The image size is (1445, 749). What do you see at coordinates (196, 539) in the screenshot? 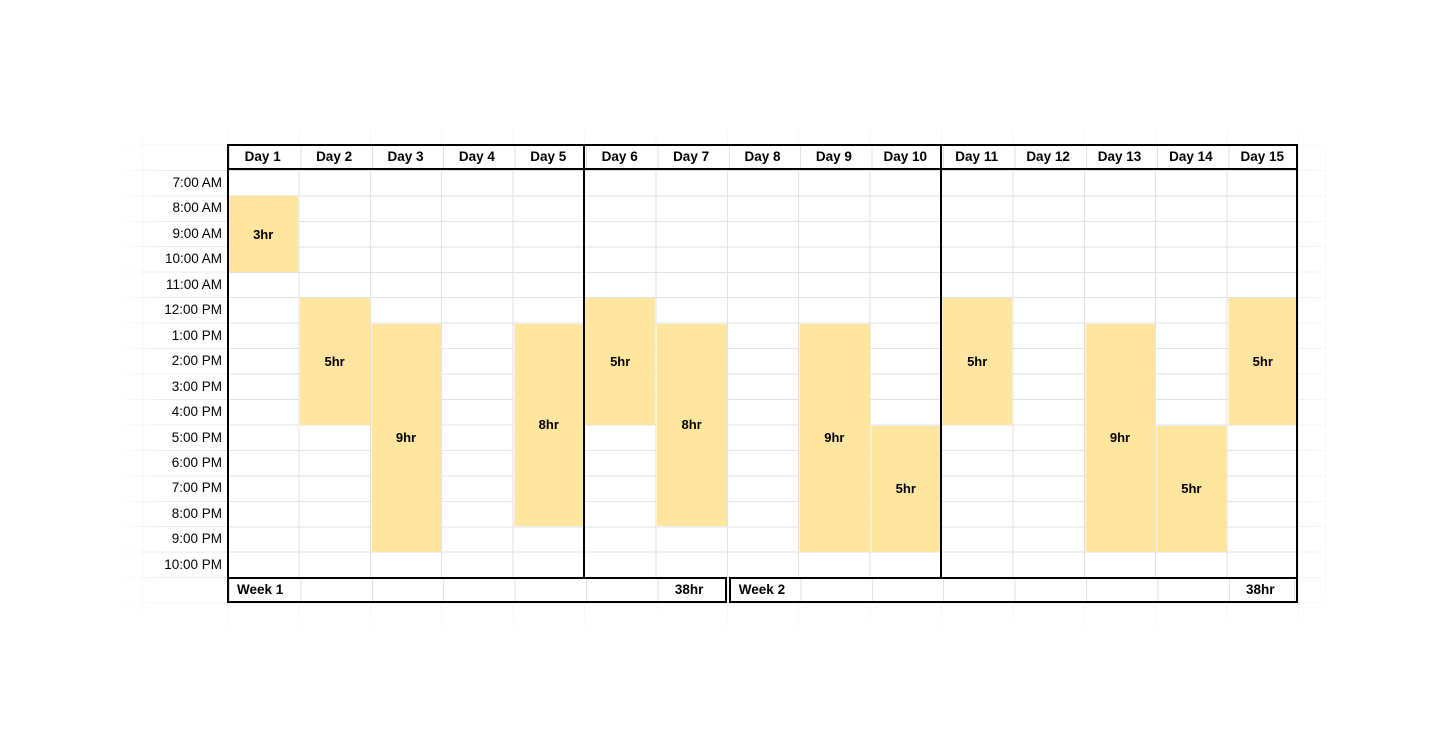
I see `time-label-15: 9:00 PM` at bounding box center [196, 539].